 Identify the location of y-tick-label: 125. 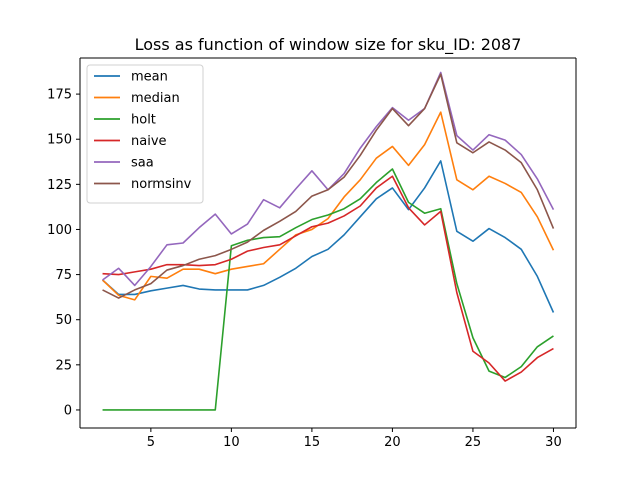
(59, 185).